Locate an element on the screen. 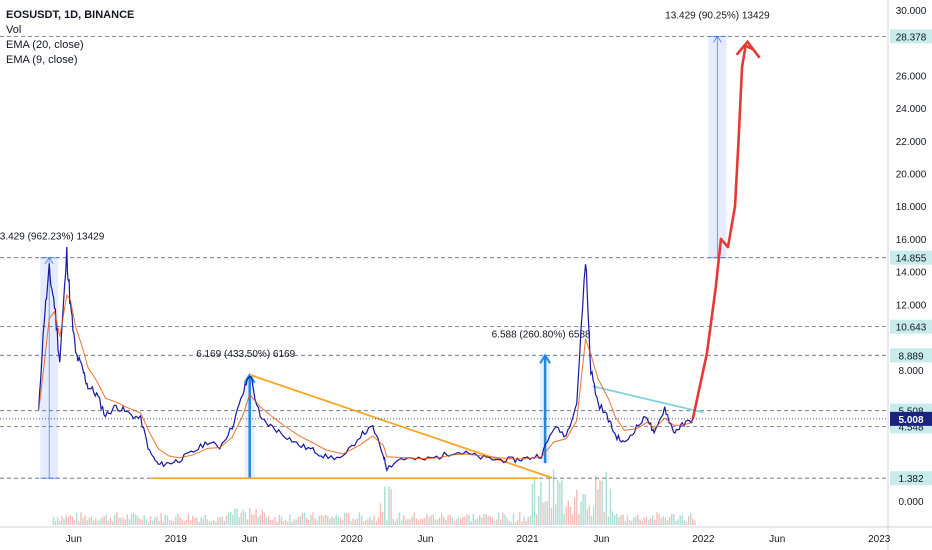 The height and width of the screenshot is (550, 932). legend-ema20: EMA (20, close) is located at coordinates (45, 45).